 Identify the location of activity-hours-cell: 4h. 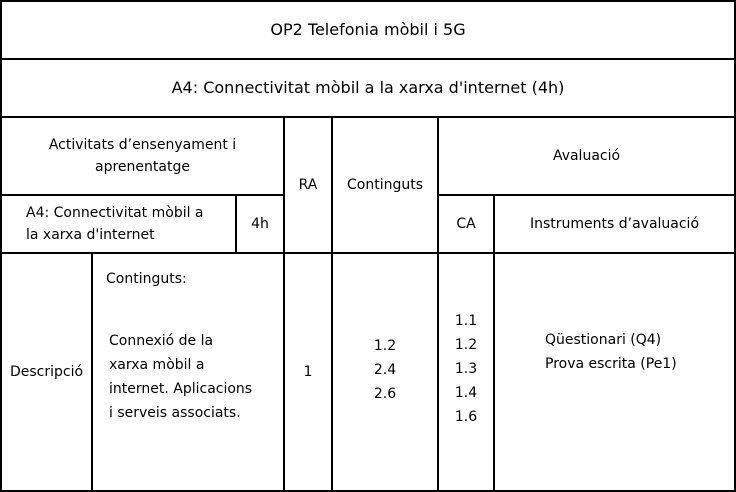
(260, 224).